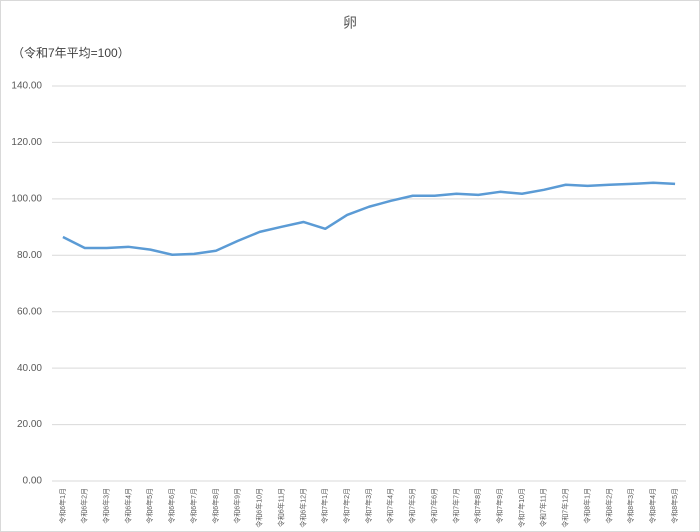 This screenshot has width=700, height=532. What do you see at coordinates (499, 506) in the screenshot?
I see `x-tick-label: 令和7年9月` at bounding box center [499, 506].